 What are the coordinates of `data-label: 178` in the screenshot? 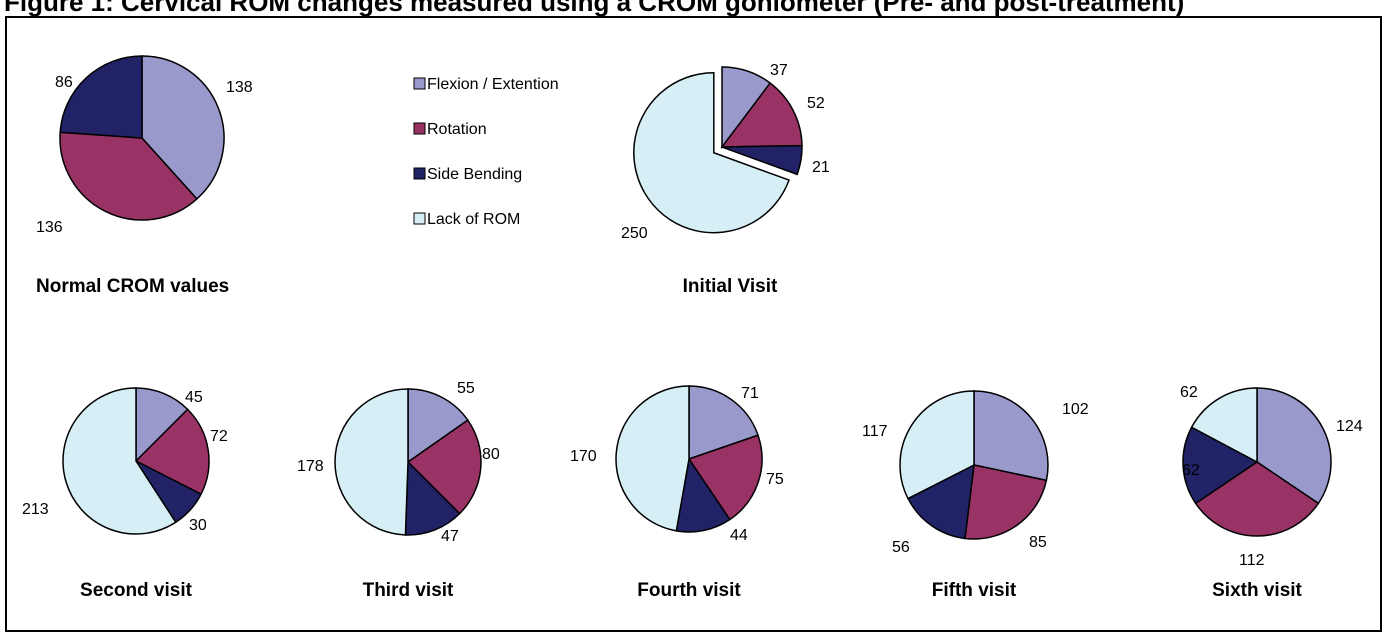 It's located at (310, 466).